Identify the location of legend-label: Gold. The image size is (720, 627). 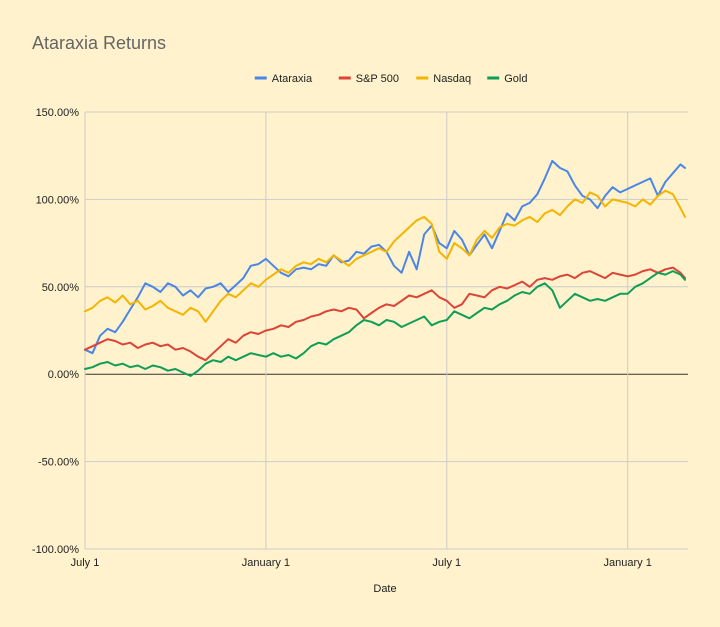
(515, 79).